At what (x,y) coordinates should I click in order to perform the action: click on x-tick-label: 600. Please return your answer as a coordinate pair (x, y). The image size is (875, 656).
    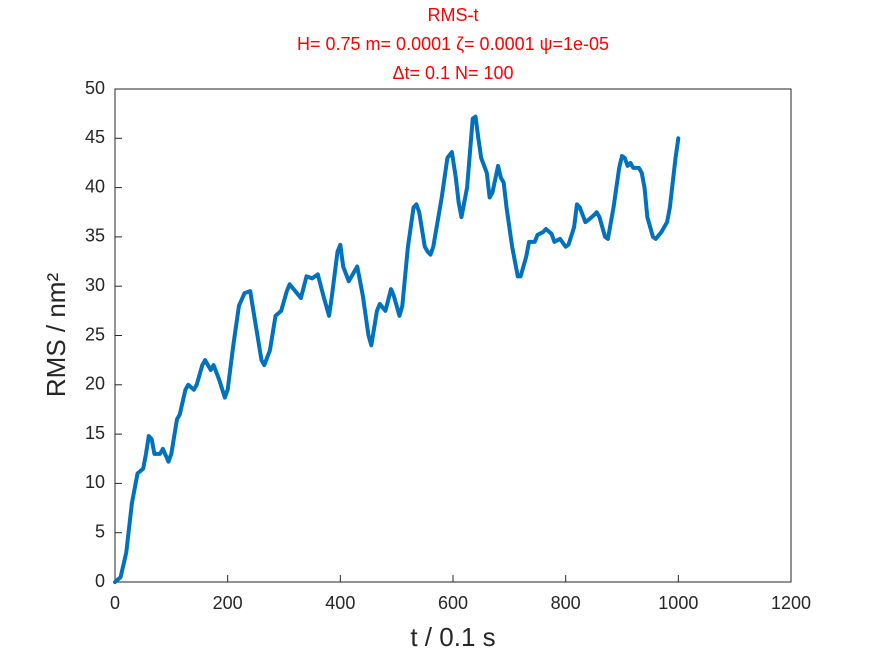
    Looking at the image, I should click on (453, 603).